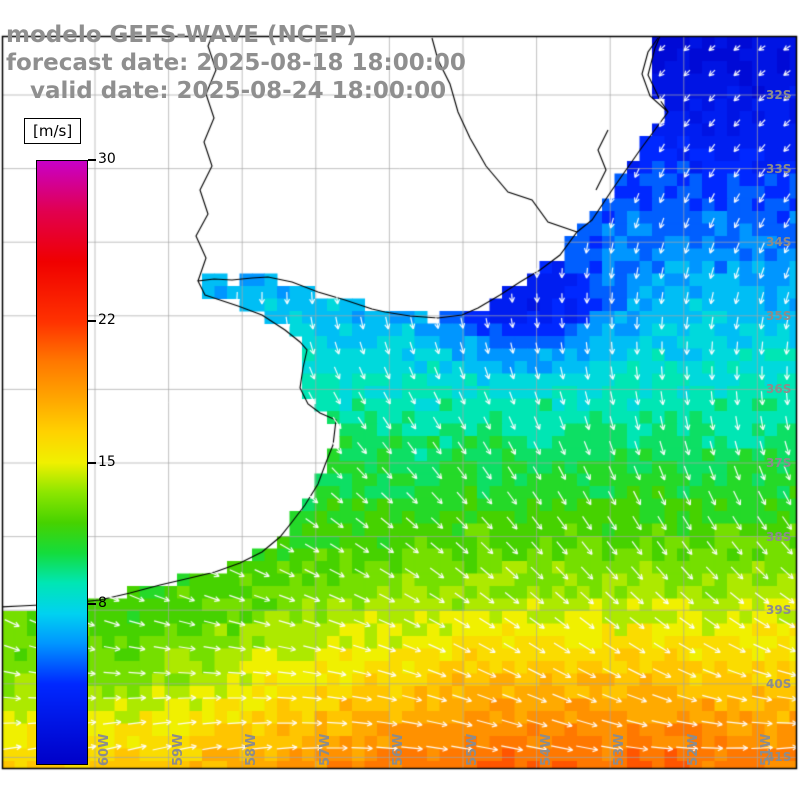  What do you see at coordinates (779, 315) in the screenshot?
I see `lat-label: 35S` at bounding box center [779, 315].